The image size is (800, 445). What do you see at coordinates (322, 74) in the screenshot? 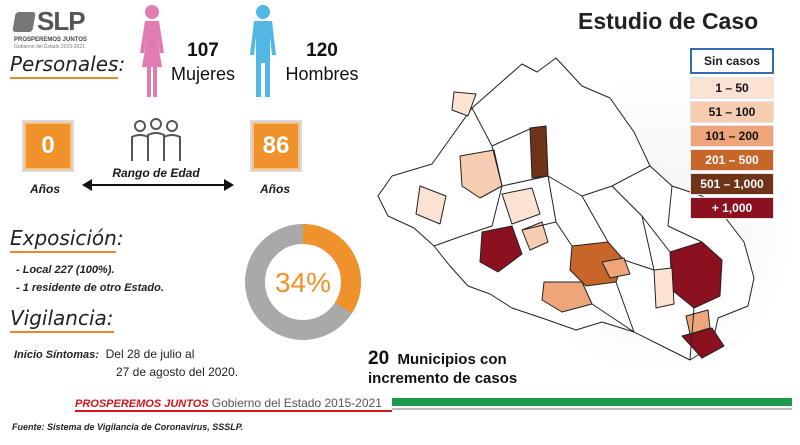
I see `hombres-label: Hombres` at bounding box center [322, 74].